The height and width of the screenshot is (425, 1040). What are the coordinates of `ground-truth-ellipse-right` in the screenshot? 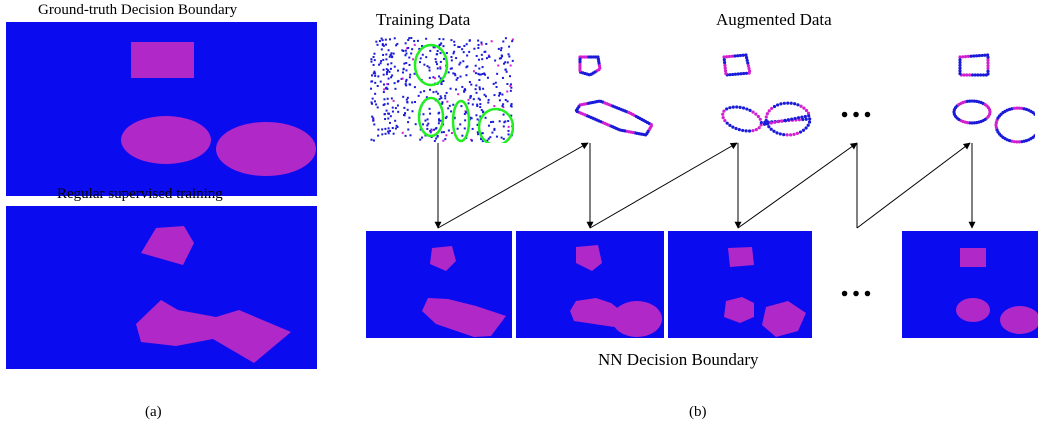 It's located at (266, 149).